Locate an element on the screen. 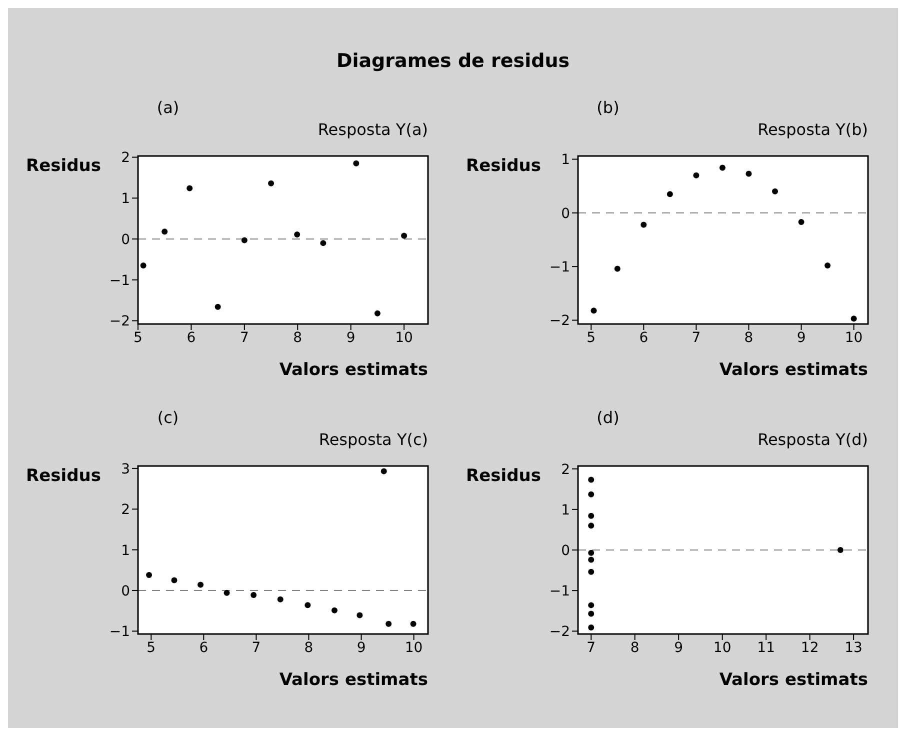  x-tick-label: 11 is located at coordinates (766, 648).